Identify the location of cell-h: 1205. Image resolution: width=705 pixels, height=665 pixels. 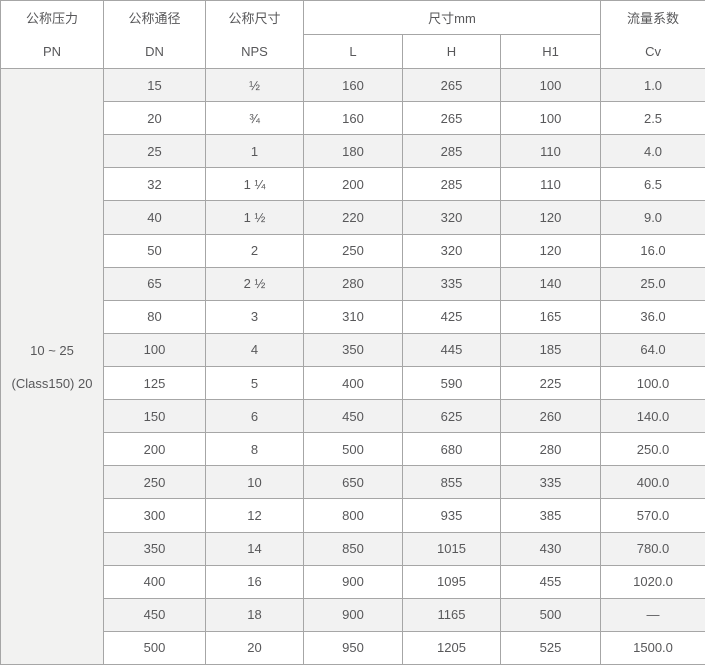
(451, 647).